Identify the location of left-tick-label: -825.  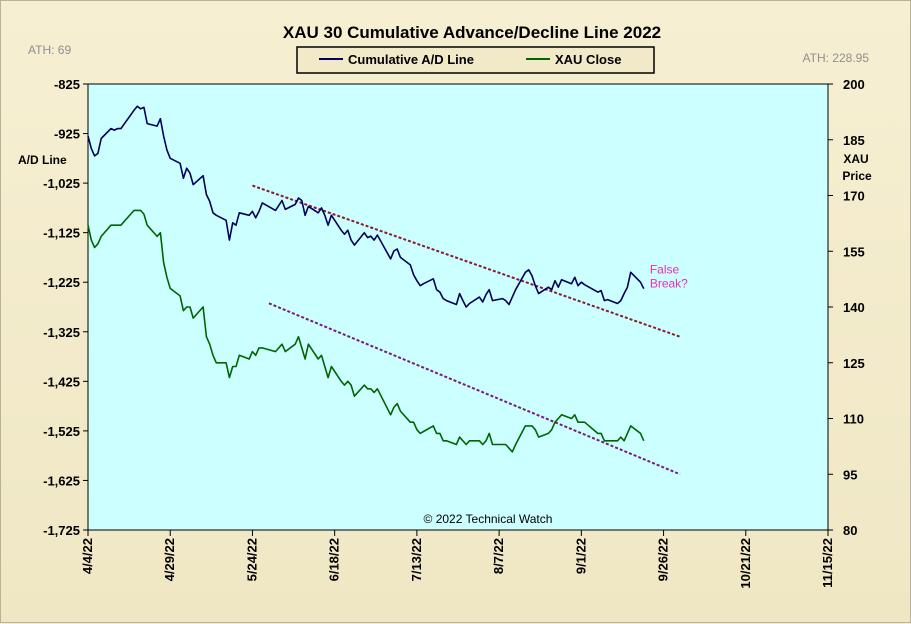
(67, 84).